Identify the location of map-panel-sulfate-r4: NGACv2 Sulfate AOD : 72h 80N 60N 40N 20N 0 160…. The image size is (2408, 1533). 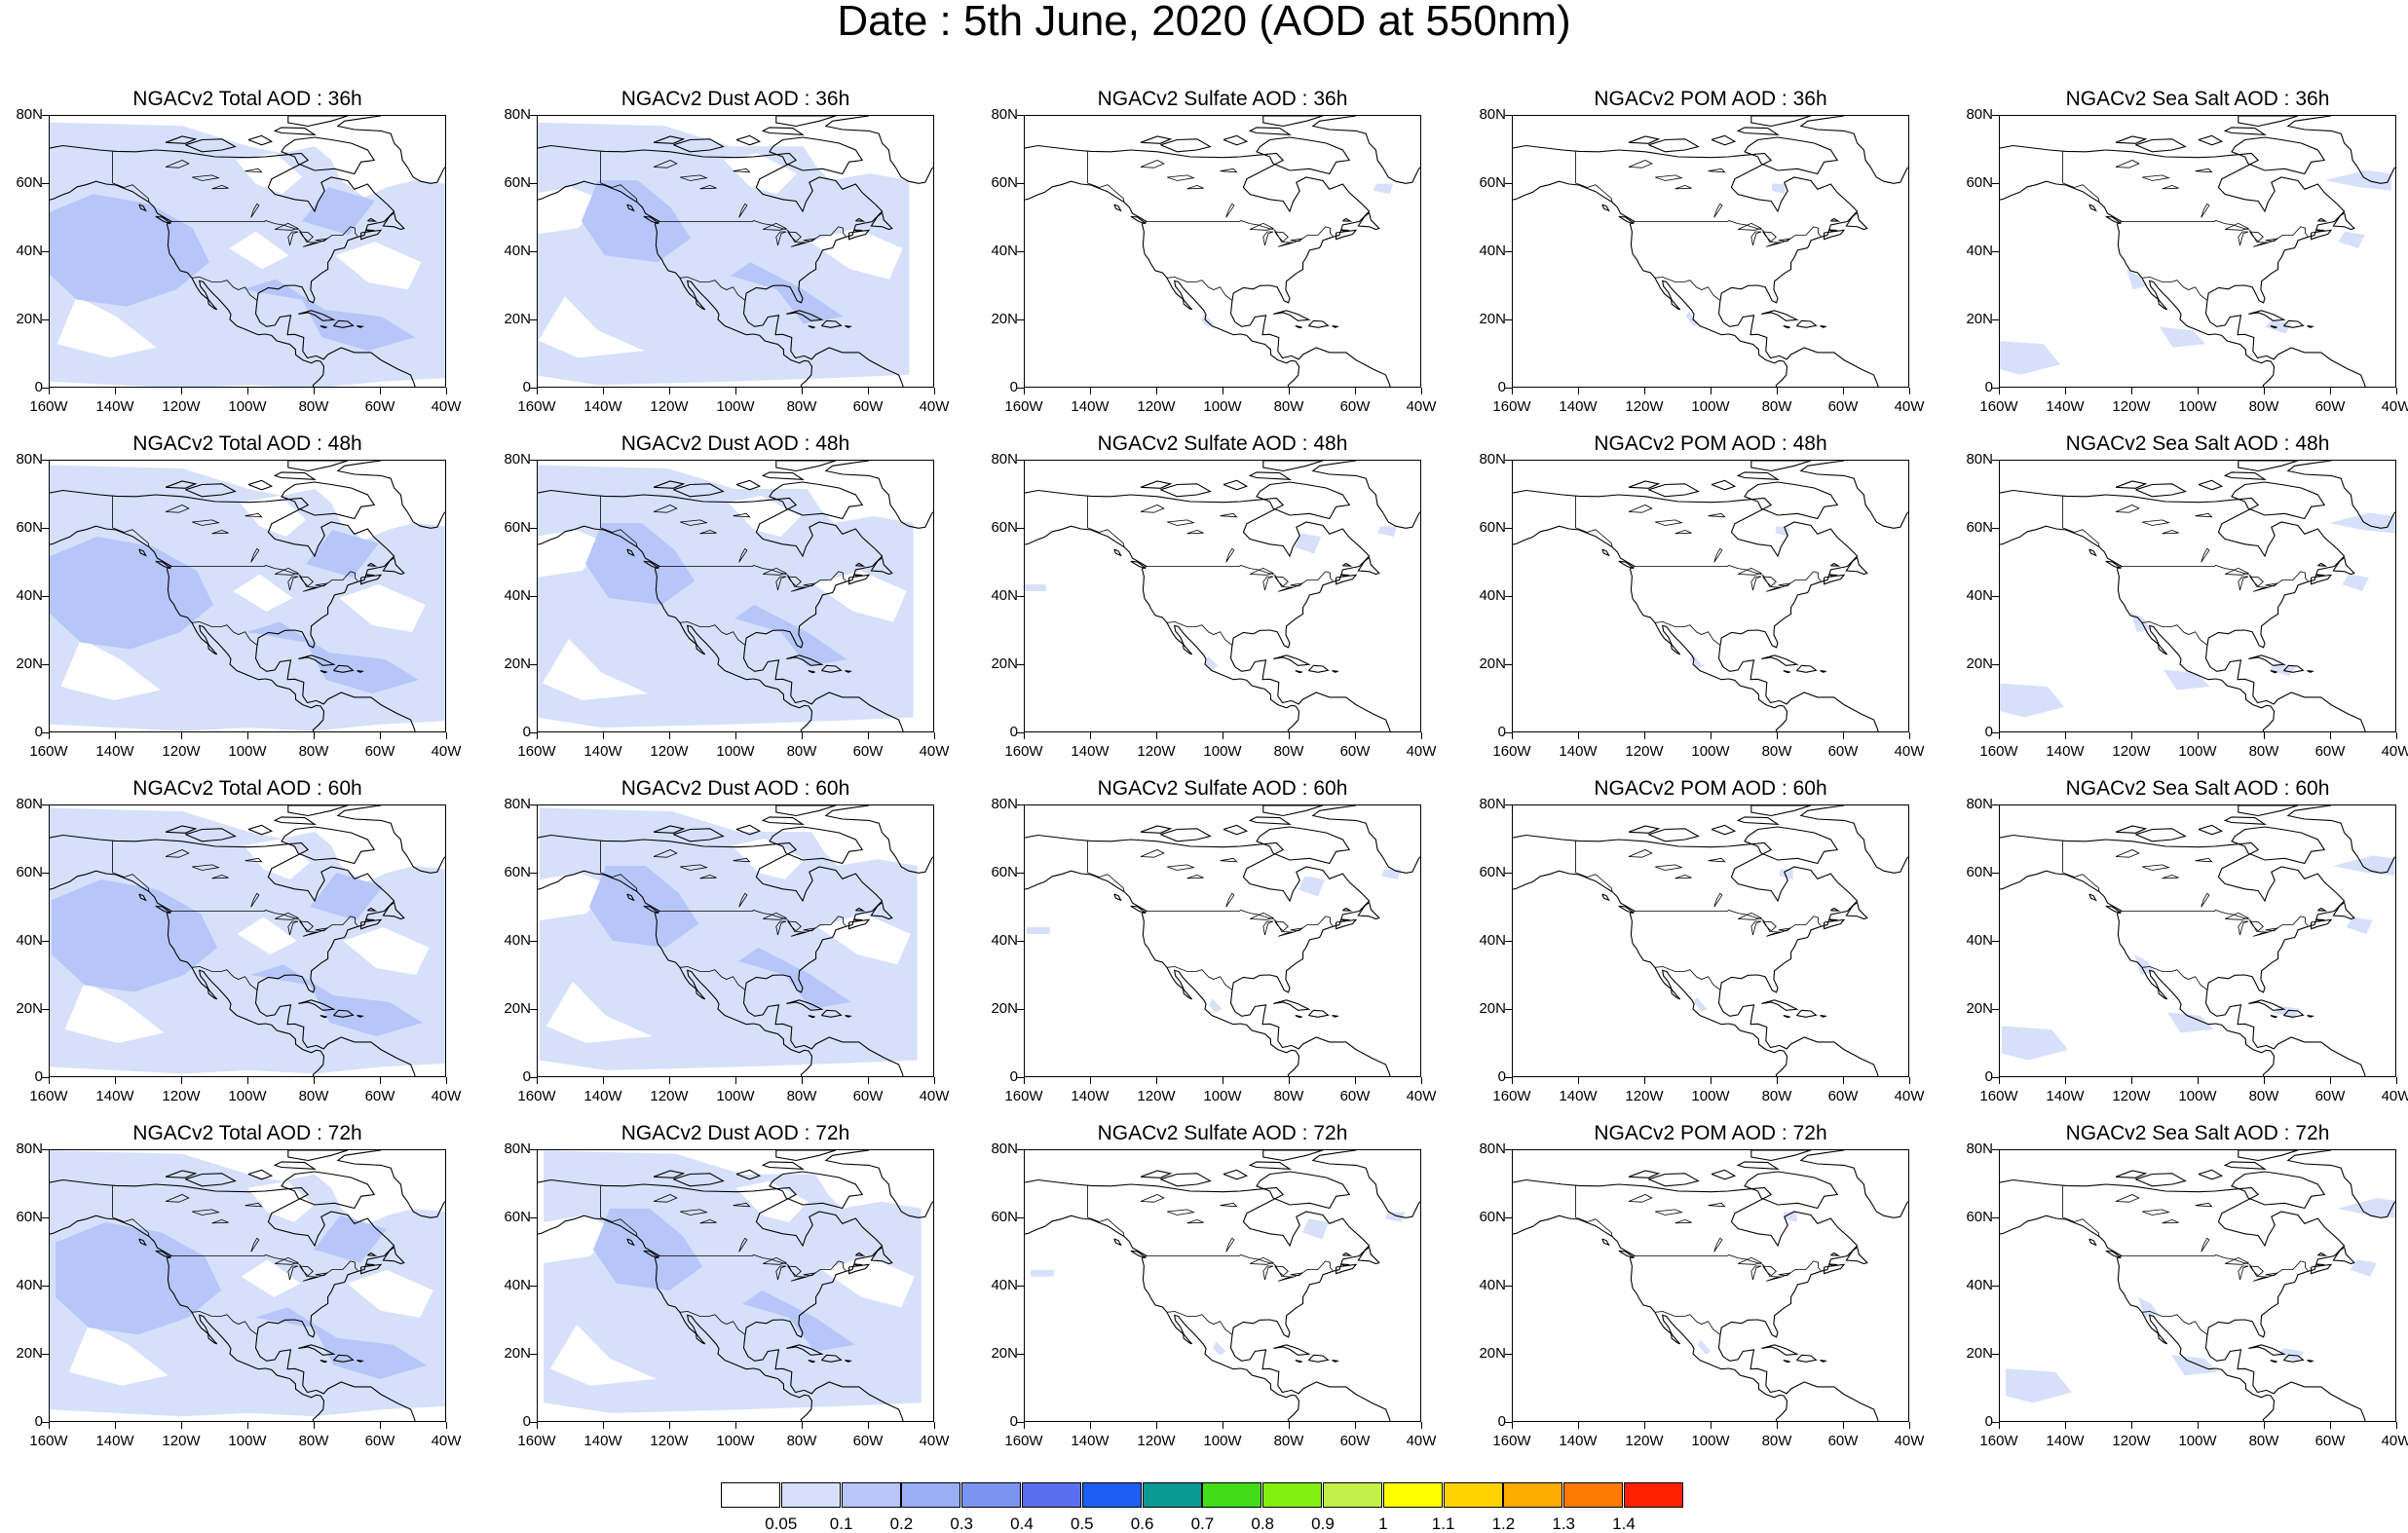
(1213, 1286).